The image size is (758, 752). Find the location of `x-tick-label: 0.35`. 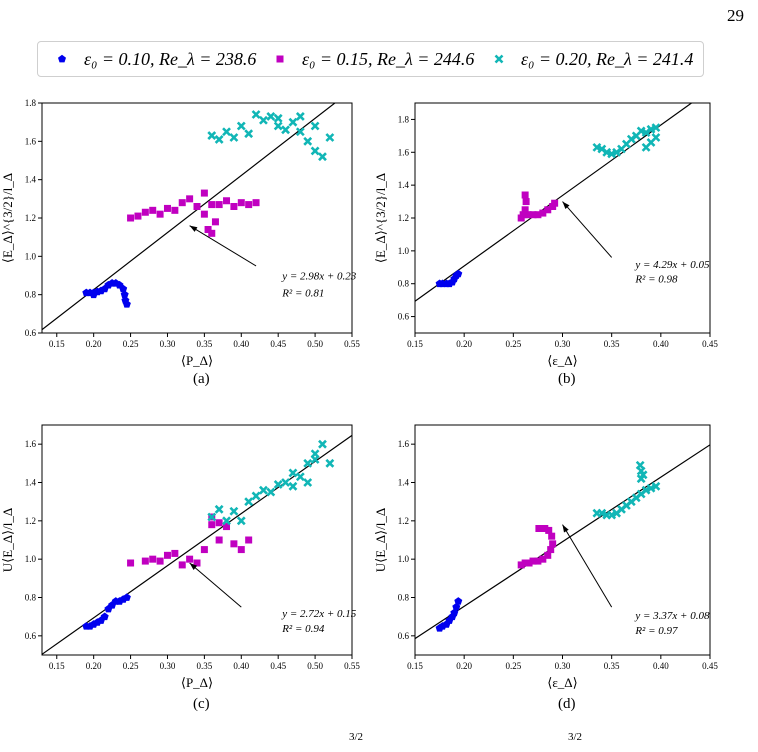

x-tick-label: 0.35 is located at coordinates (612, 666).